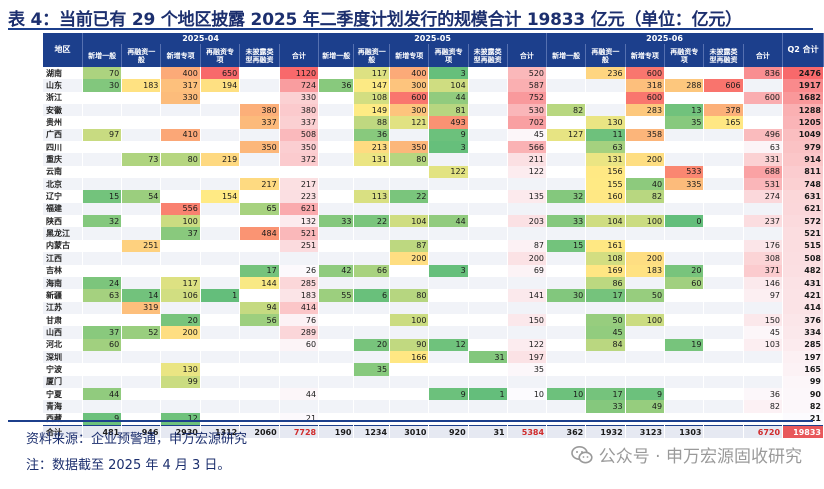 Image resolution: width=824 pixels, height=489 pixels. Describe the element at coordinates (605, 332) in the screenshot. I see `cell-m6-1: 45` at that location.